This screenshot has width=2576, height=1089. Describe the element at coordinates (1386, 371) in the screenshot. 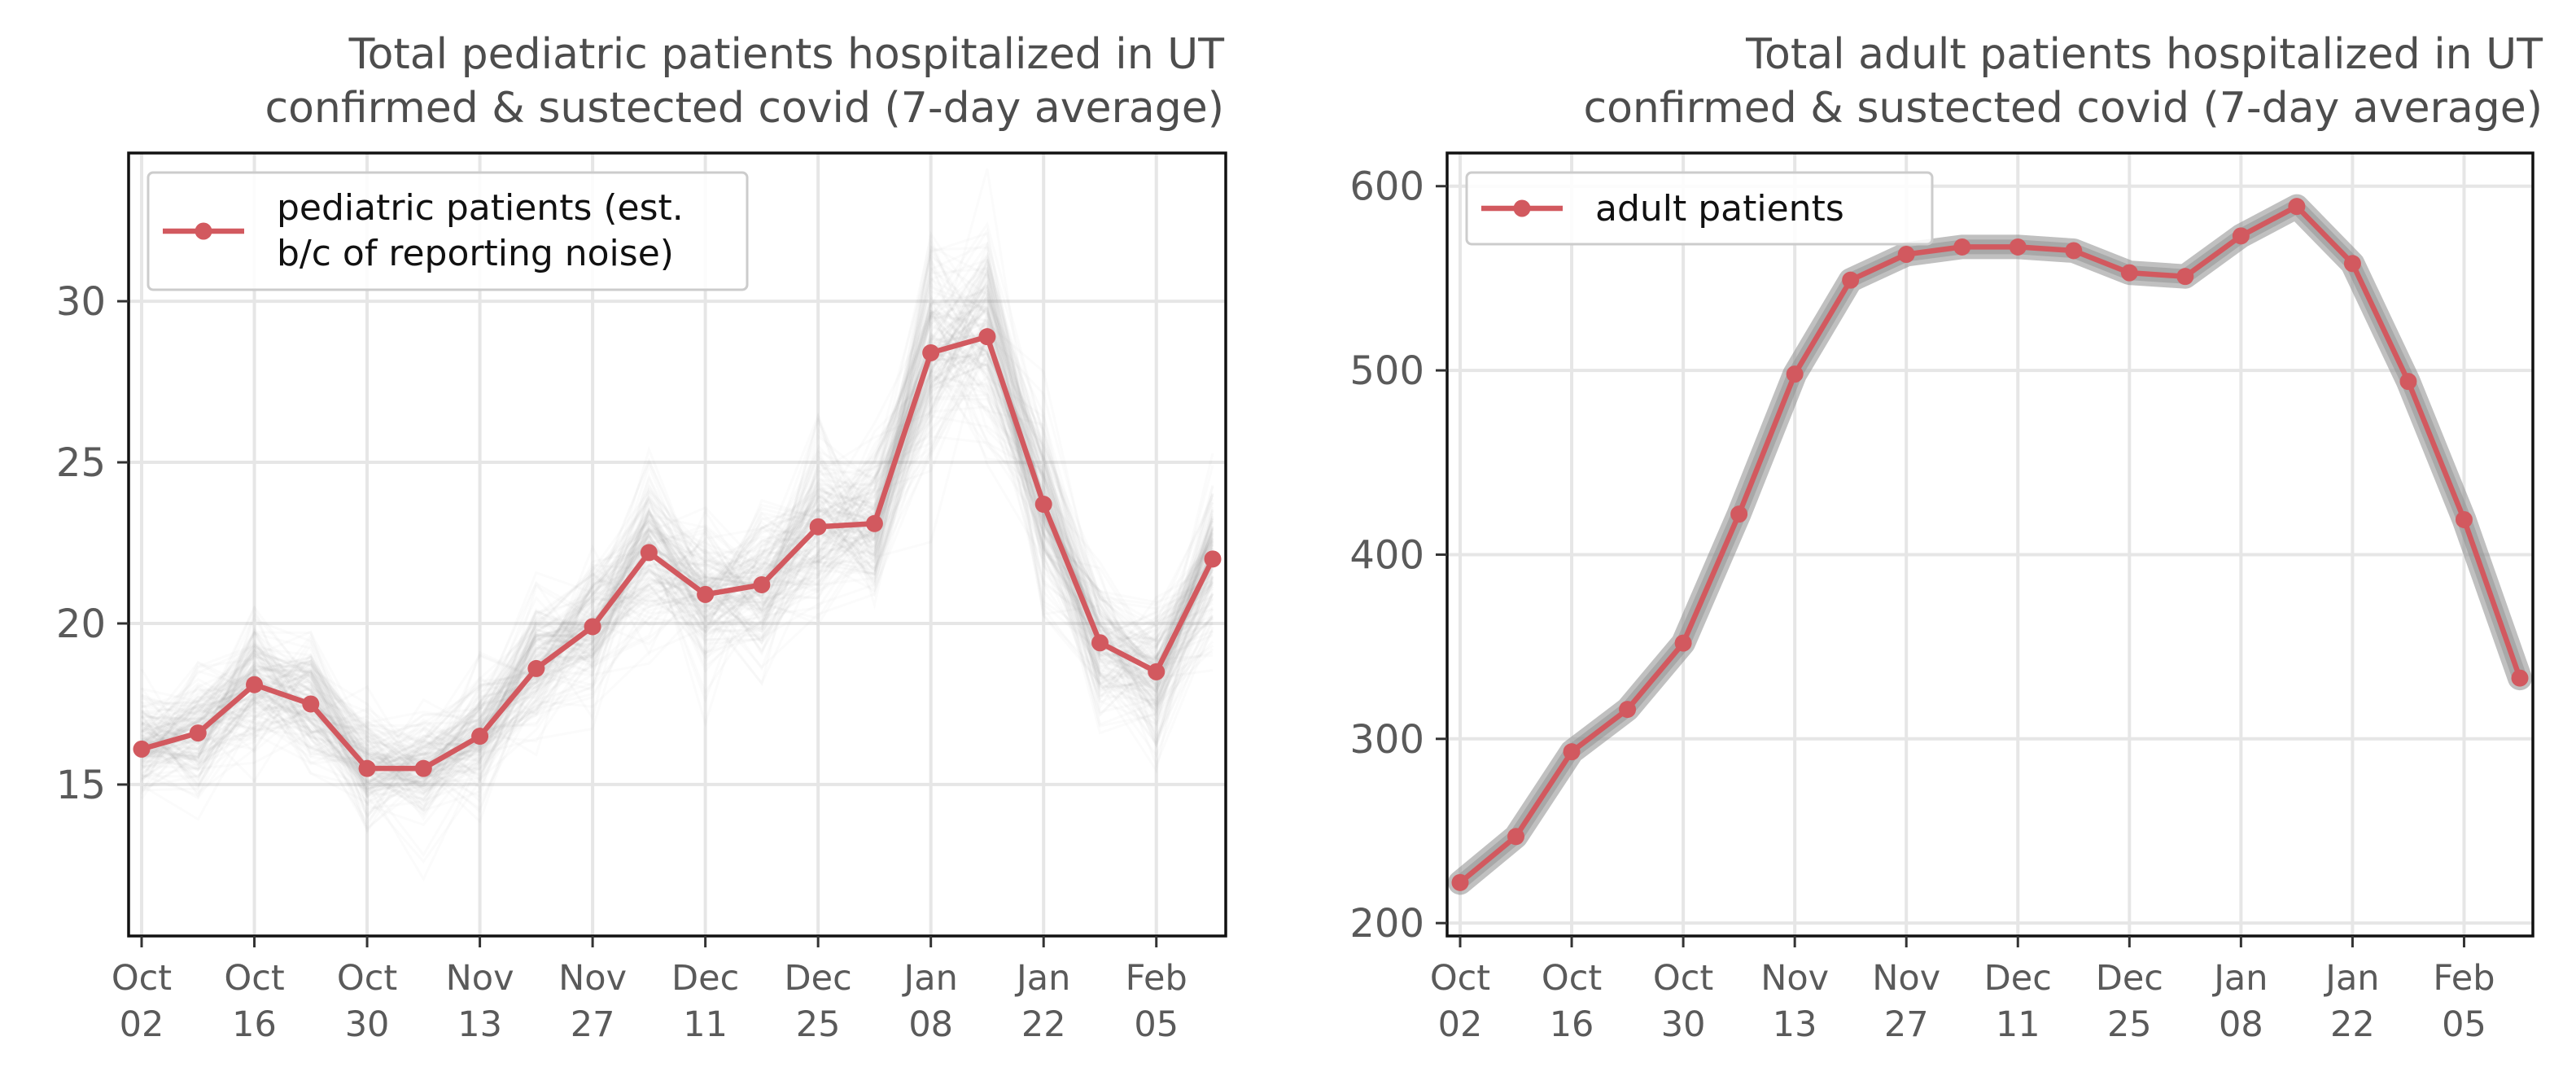

I see `y-tick-label: 500` at that location.